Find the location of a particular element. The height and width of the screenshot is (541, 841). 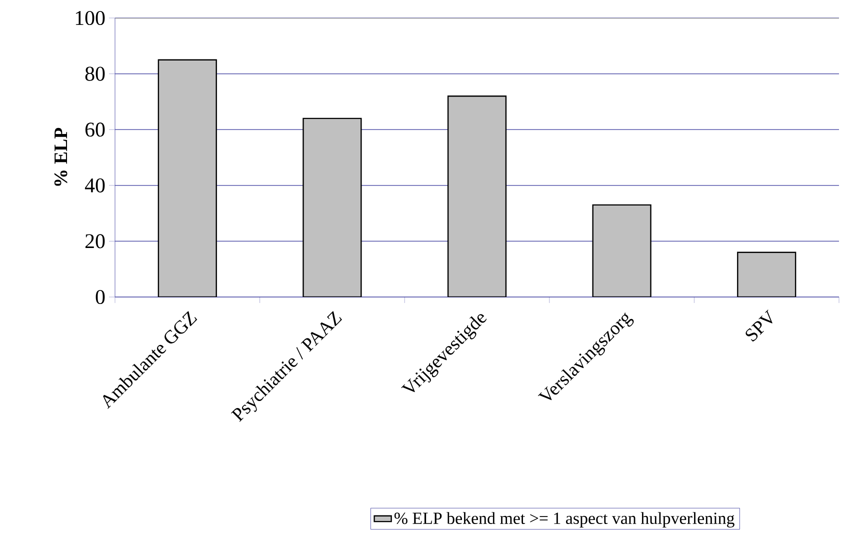

x-tick-label: SPV is located at coordinates (759, 326).